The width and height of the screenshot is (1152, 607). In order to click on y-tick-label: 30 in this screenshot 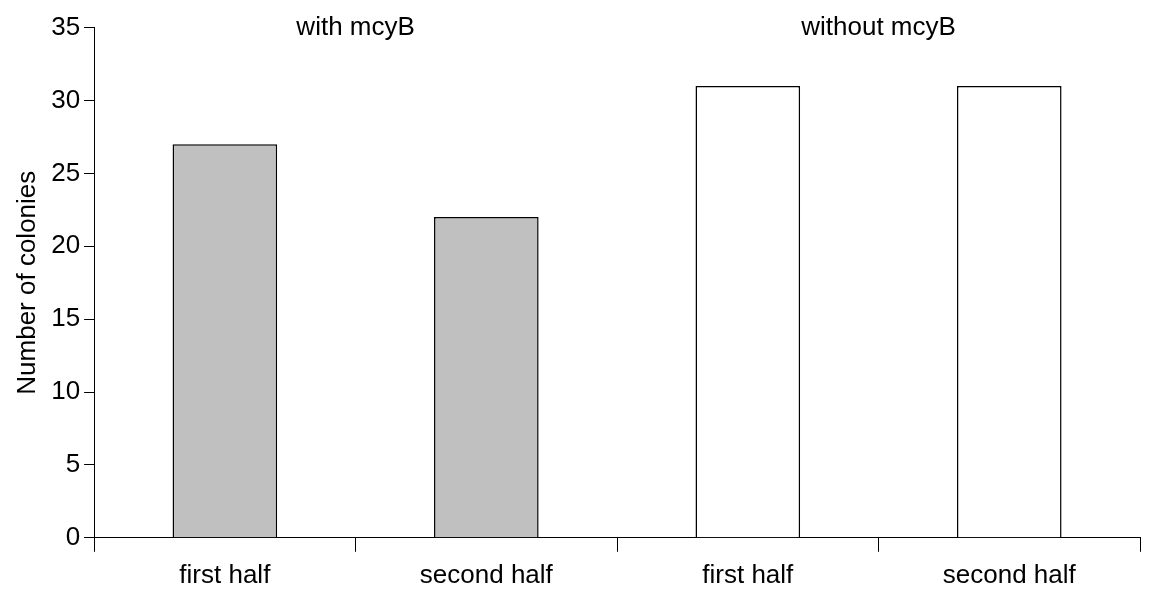, I will do `click(66, 98)`.